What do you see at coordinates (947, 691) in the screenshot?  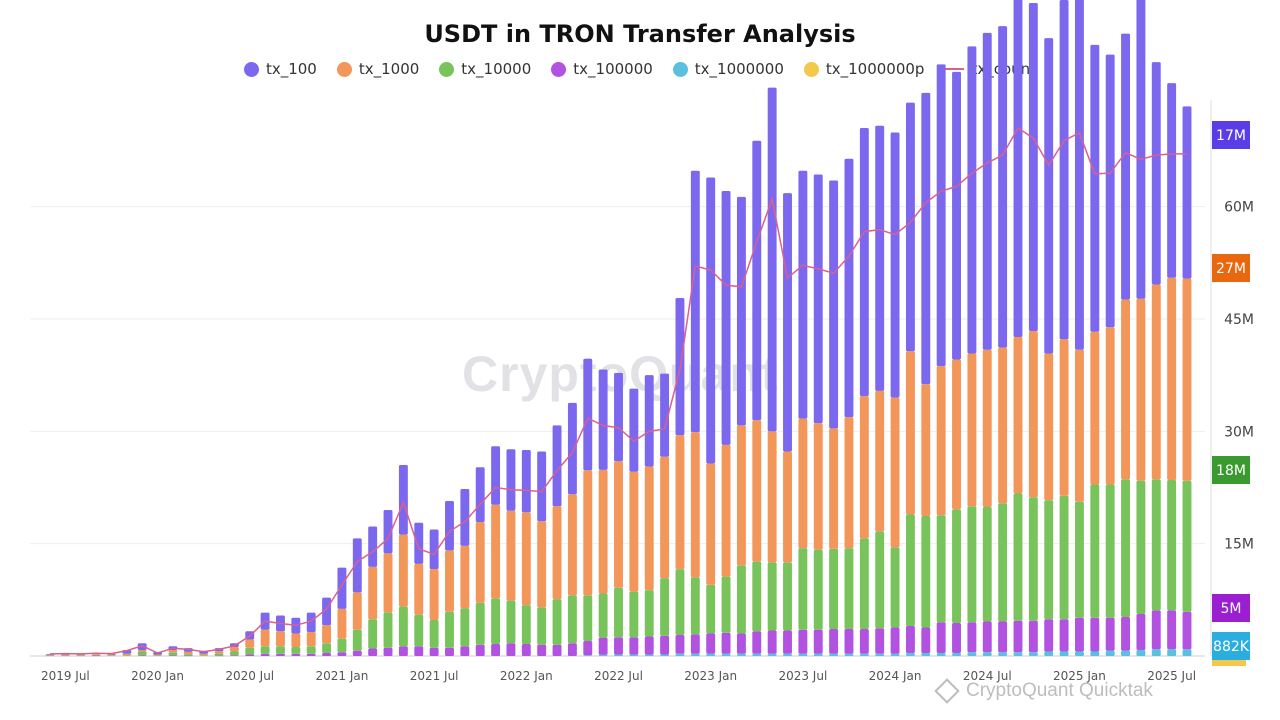 I see `quicktake-icon` at bounding box center [947, 691].